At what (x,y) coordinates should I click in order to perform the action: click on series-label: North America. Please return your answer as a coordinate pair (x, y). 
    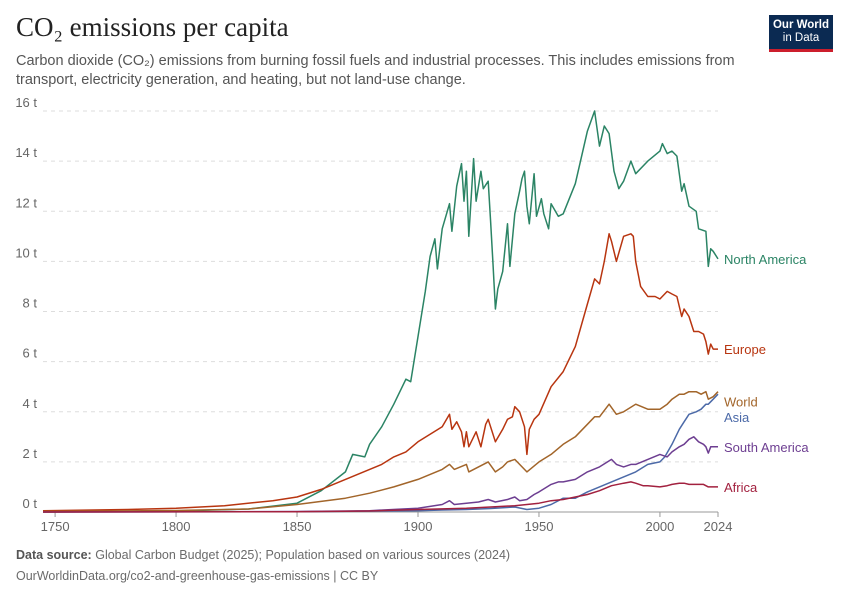
    Looking at the image, I should click on (765, 259).